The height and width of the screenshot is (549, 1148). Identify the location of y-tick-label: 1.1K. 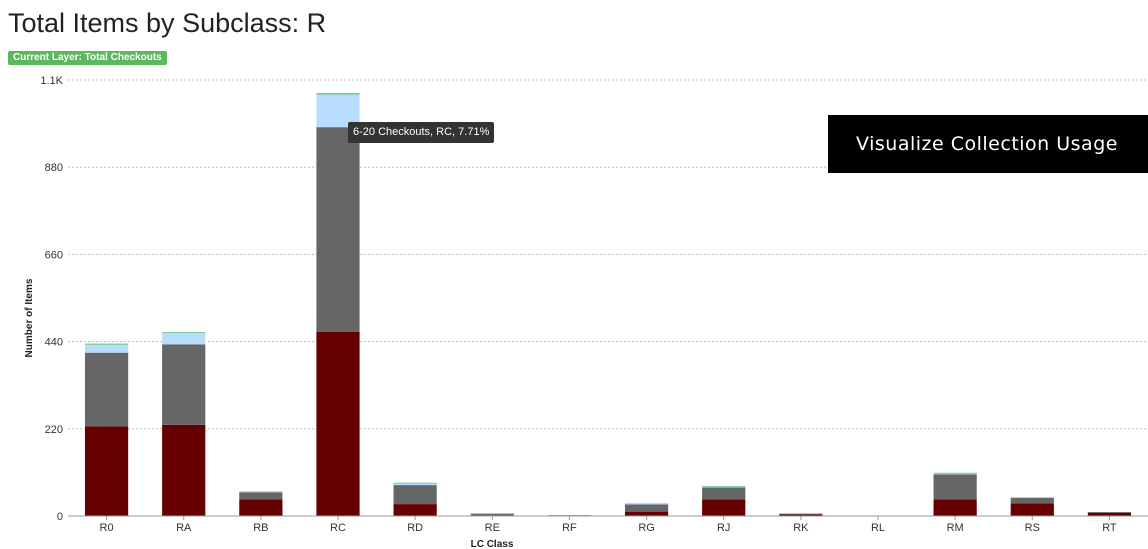
(51, 81).